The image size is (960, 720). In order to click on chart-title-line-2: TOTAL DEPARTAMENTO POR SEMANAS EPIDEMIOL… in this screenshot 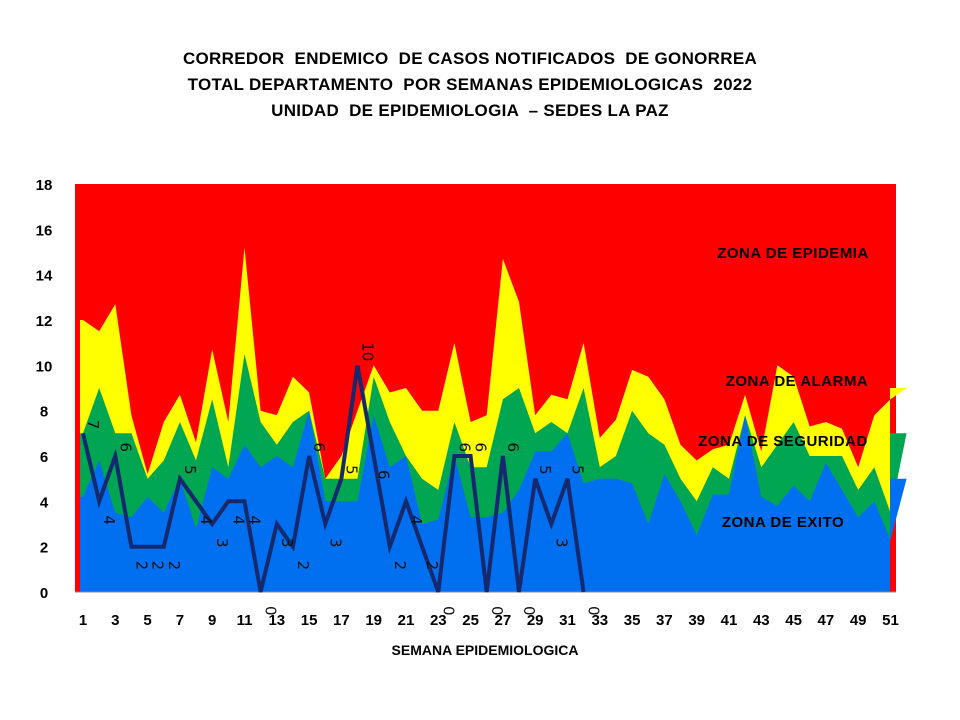, I will do `click(470, 84)`.